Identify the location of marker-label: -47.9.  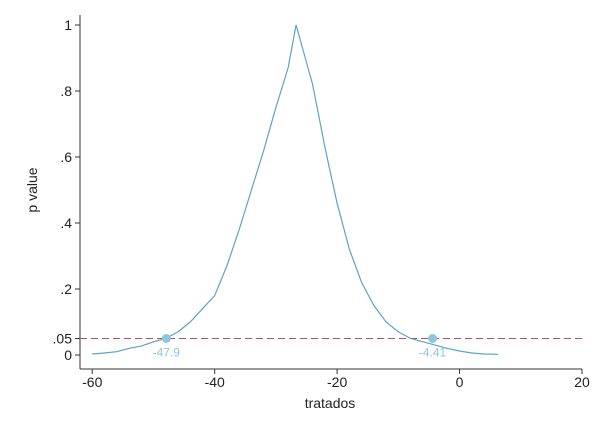
(167, 353).